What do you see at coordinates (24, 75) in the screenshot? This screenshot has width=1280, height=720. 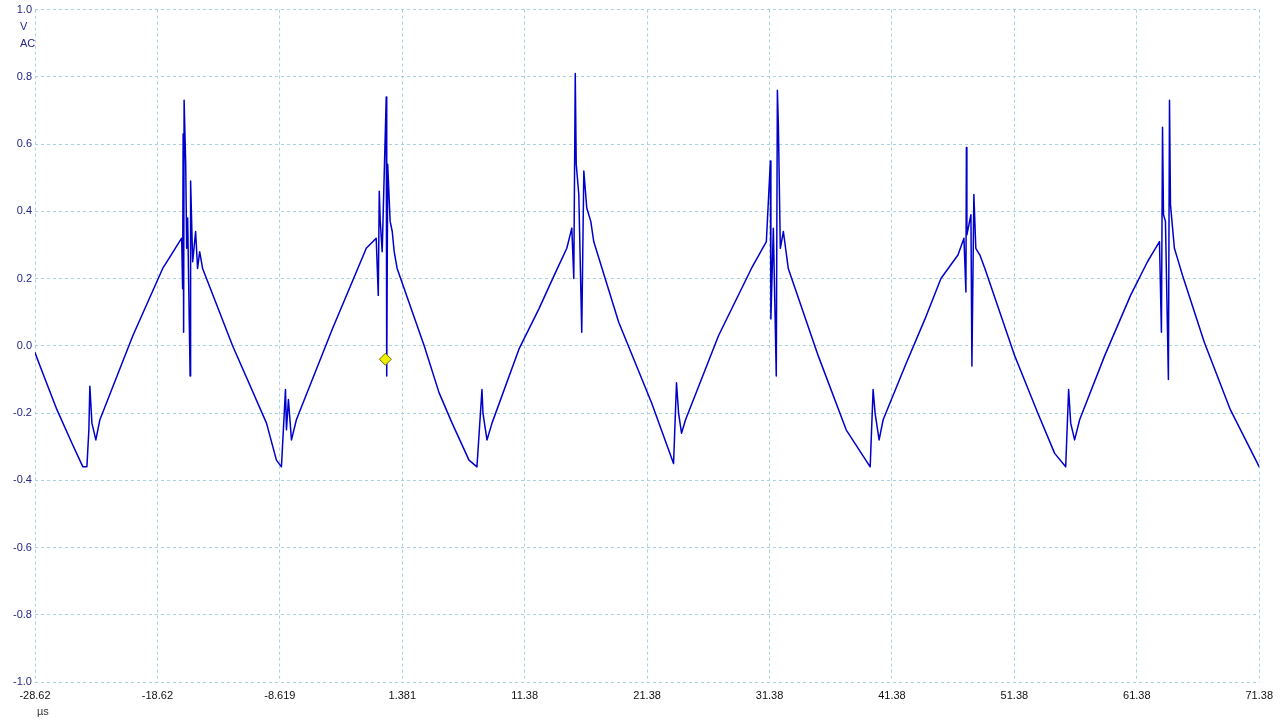 I see `y-tick-label: 0.8` at bounding box center [24, 75].